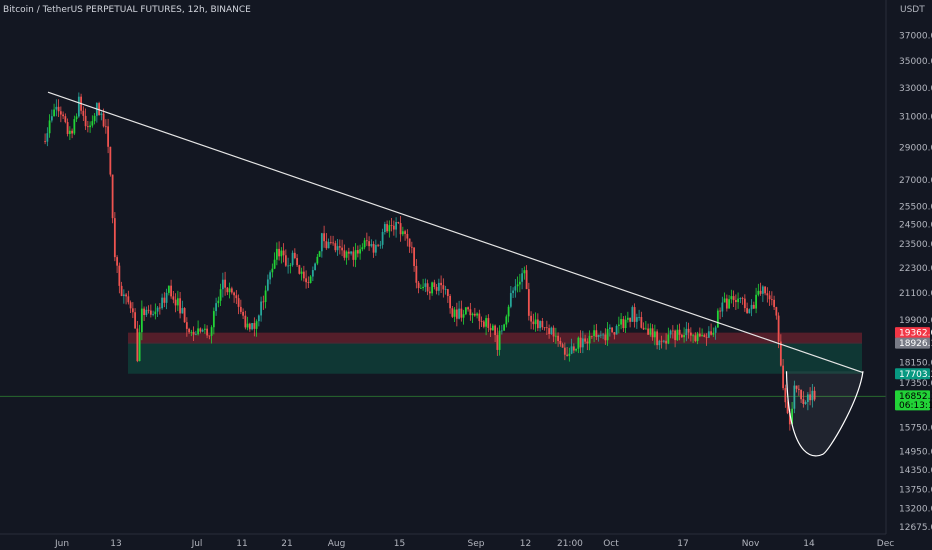 The image size is (932, 550). I want to click on price-tag: 16852.306:13:18, so click(913, 400).